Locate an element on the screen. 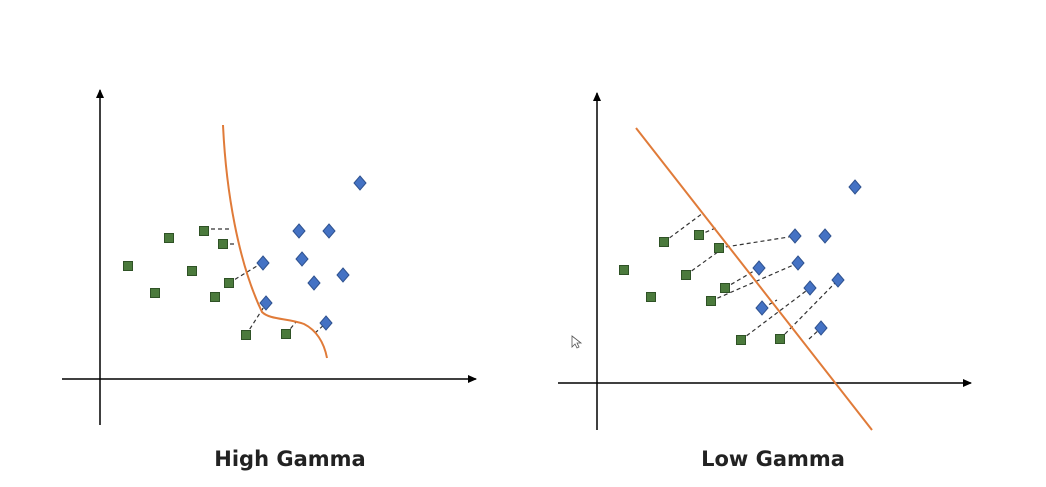 The width and height of the screenshot is (1046, 487). arrow-cursor-icon is located at coordinates (577, 342).